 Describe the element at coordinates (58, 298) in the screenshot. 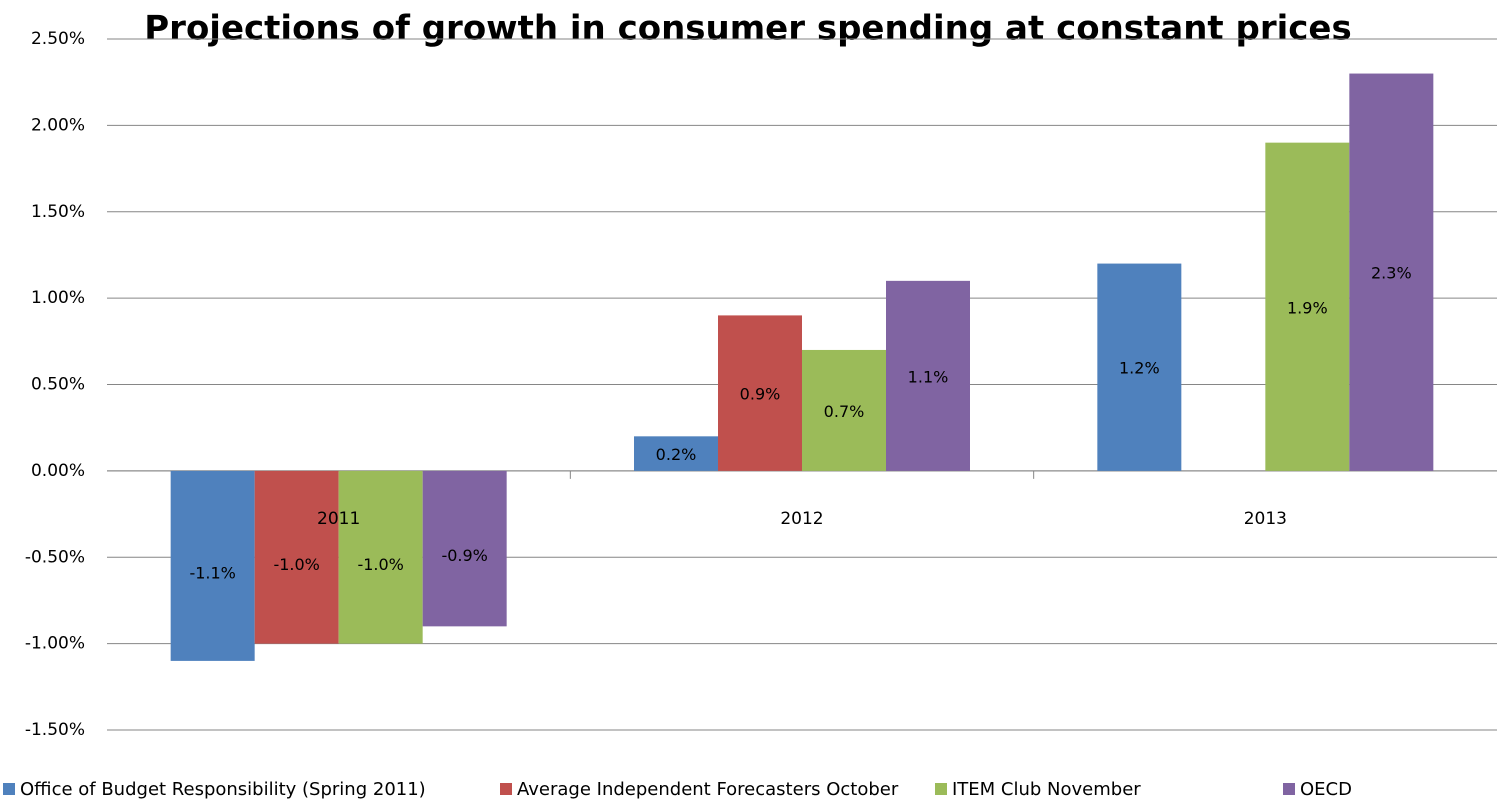

I see `y-tick-label: 1.00%` at that location.